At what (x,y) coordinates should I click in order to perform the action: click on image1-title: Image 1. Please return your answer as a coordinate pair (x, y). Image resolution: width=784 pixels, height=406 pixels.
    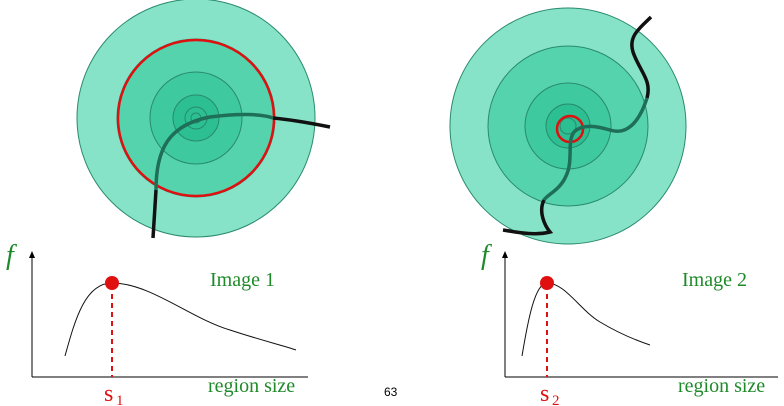
    Looking at the image, I should click on (242, 280).